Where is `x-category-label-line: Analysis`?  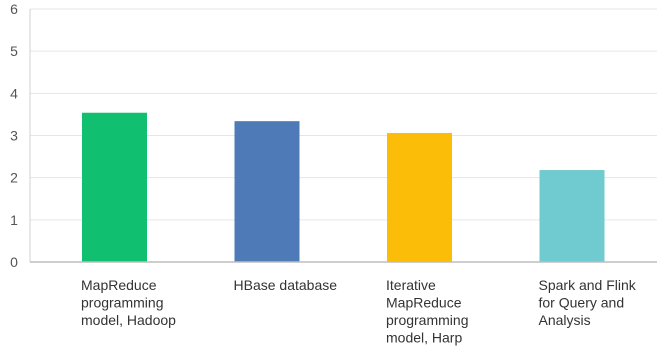 x-category-label-line: Analysis is located at coordinates (565, 320).